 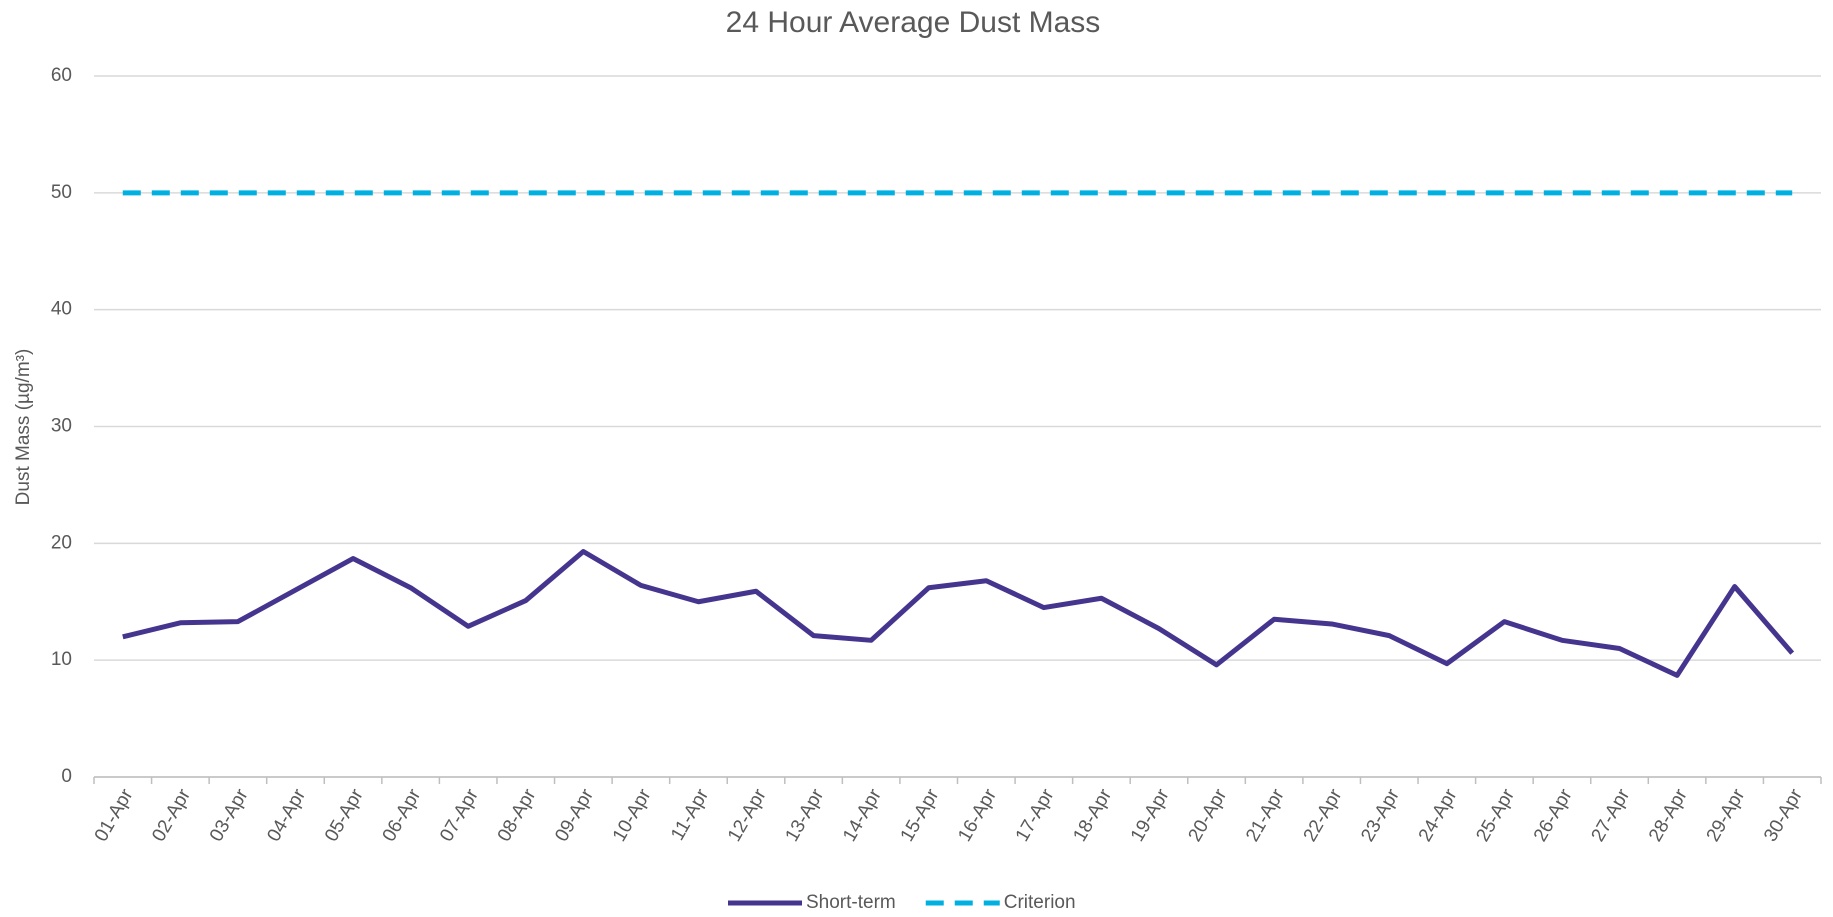 What do you see at coordinates (1035, 815) in the screenshot?
I see `x-tick-label: 17-Apr` at bounding box center [1035, 815].